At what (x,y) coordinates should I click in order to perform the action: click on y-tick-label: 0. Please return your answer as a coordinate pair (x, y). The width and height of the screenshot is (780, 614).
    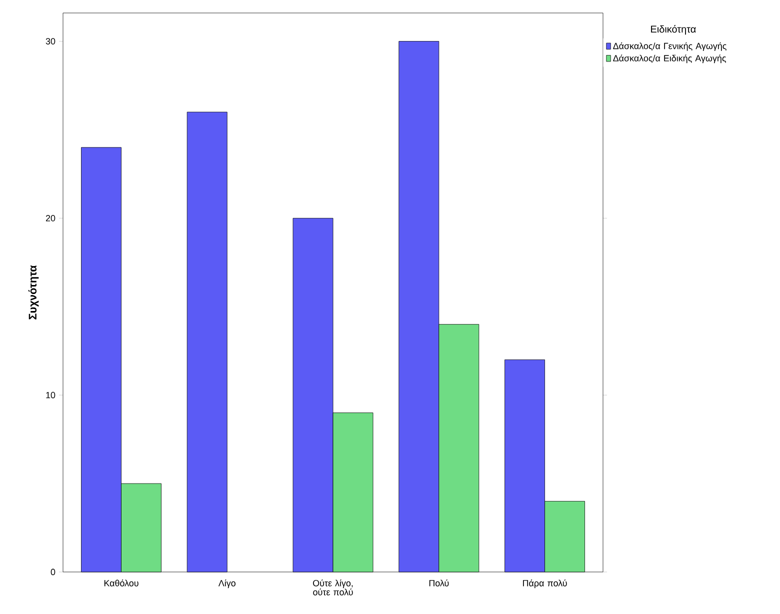
    Looking at the image, I should click on (53, 572).